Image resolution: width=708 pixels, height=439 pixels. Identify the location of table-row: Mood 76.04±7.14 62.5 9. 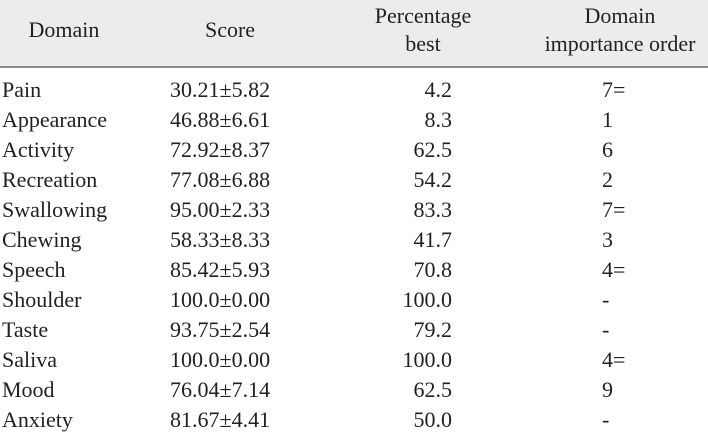
(354, 390).